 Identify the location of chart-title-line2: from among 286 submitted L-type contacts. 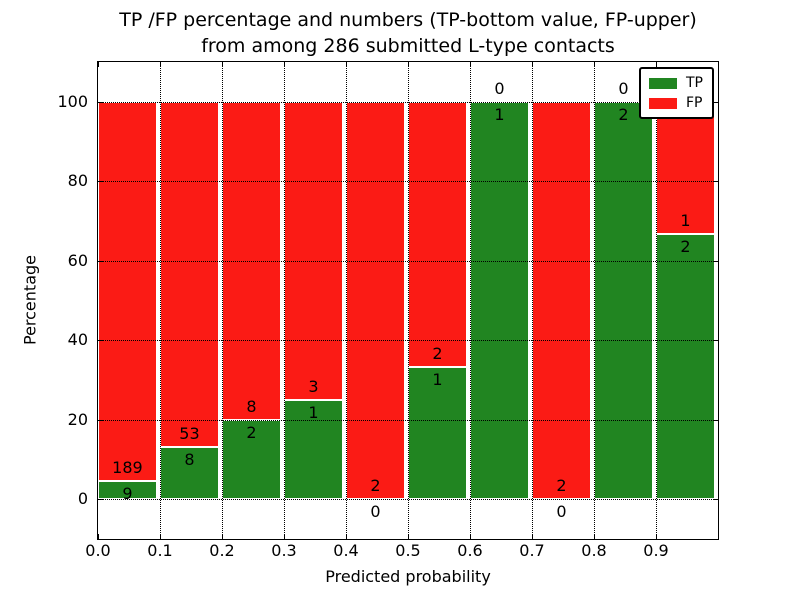
(408, 45).